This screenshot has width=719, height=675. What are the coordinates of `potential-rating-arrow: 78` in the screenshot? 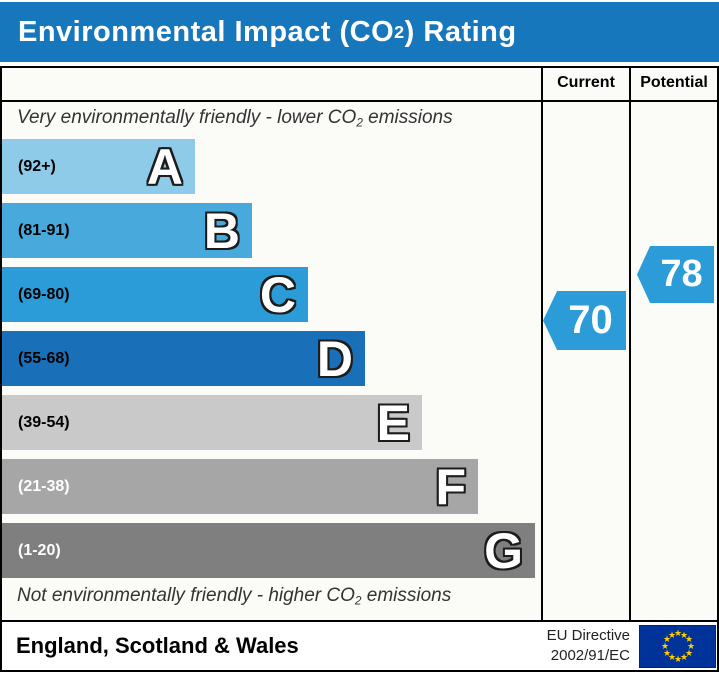 It's located at (675, 274).